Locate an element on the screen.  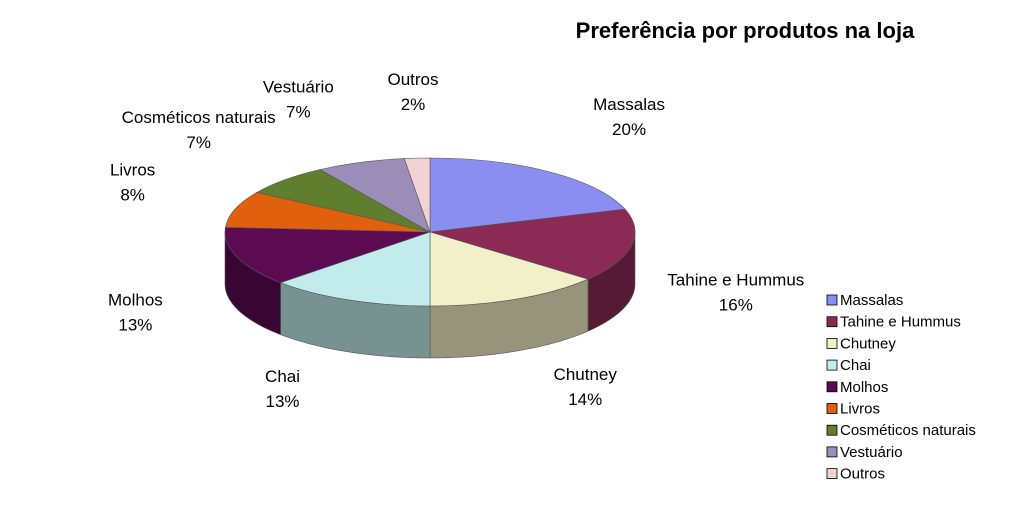
legend-label: Outros is located at coordinates (862, 474).